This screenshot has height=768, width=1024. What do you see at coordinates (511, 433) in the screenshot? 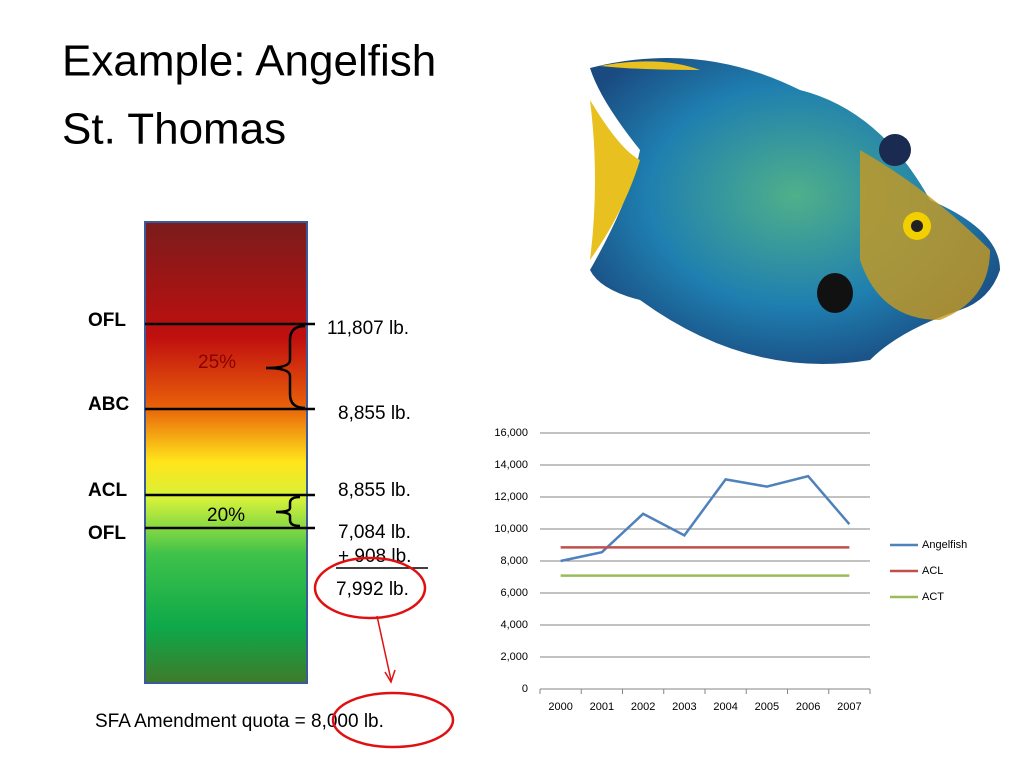
I see `y-tick-label: 16,000` at bounding box center [511, 433].